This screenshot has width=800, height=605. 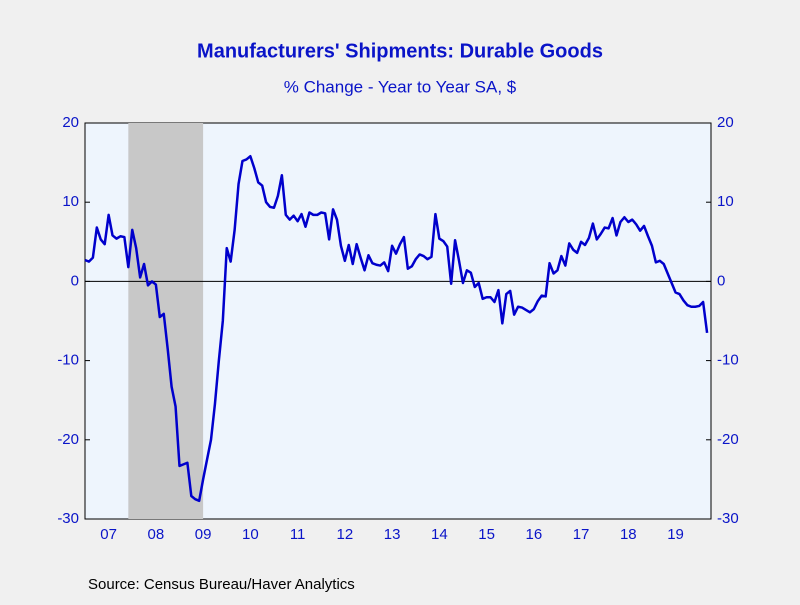 What do you see at coordinates (156, 534) in the screenshot?
I see `x-tick-label: 08` at bounding box center [156, 534].